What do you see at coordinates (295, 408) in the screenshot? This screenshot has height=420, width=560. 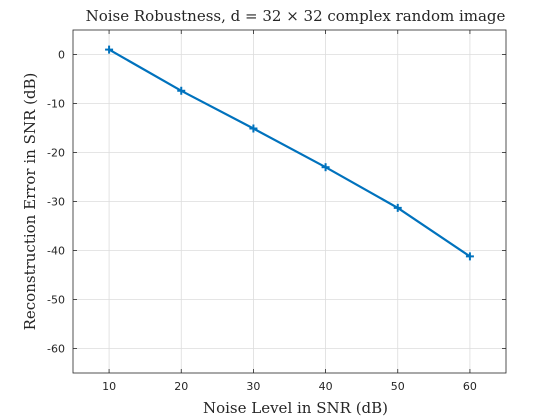 I see `x-axis-label: Noise Level in SNR (dB)` at bounding box center [295, 408].